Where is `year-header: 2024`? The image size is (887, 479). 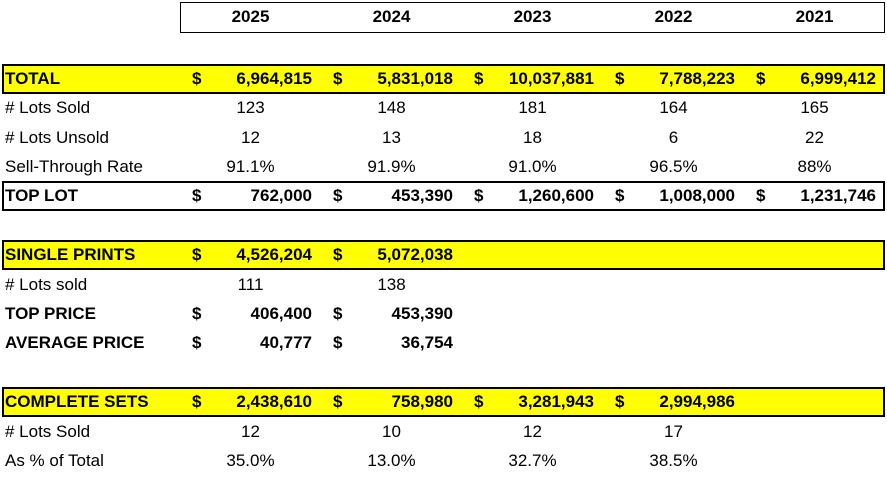
year-header: 2024 is located at coordinates (391, 16).